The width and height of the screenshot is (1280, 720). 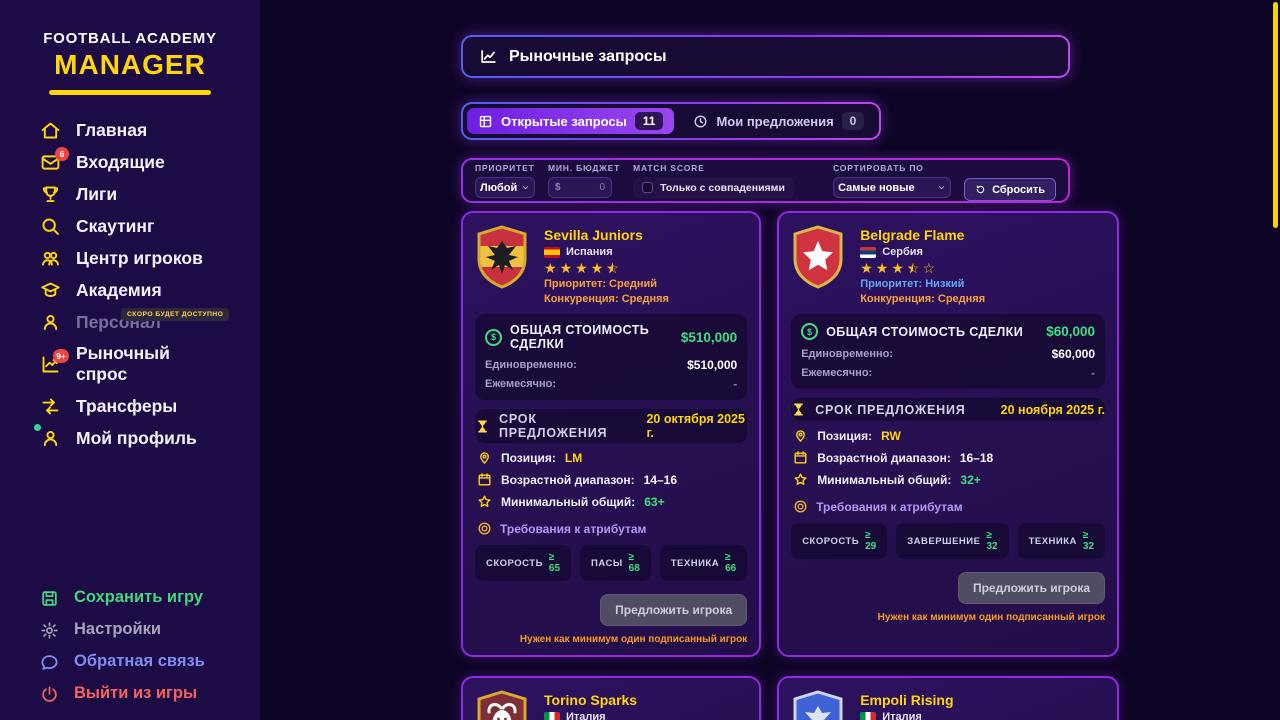 I want to click on upfront-value: $510,000, so click(x=712, y=364).